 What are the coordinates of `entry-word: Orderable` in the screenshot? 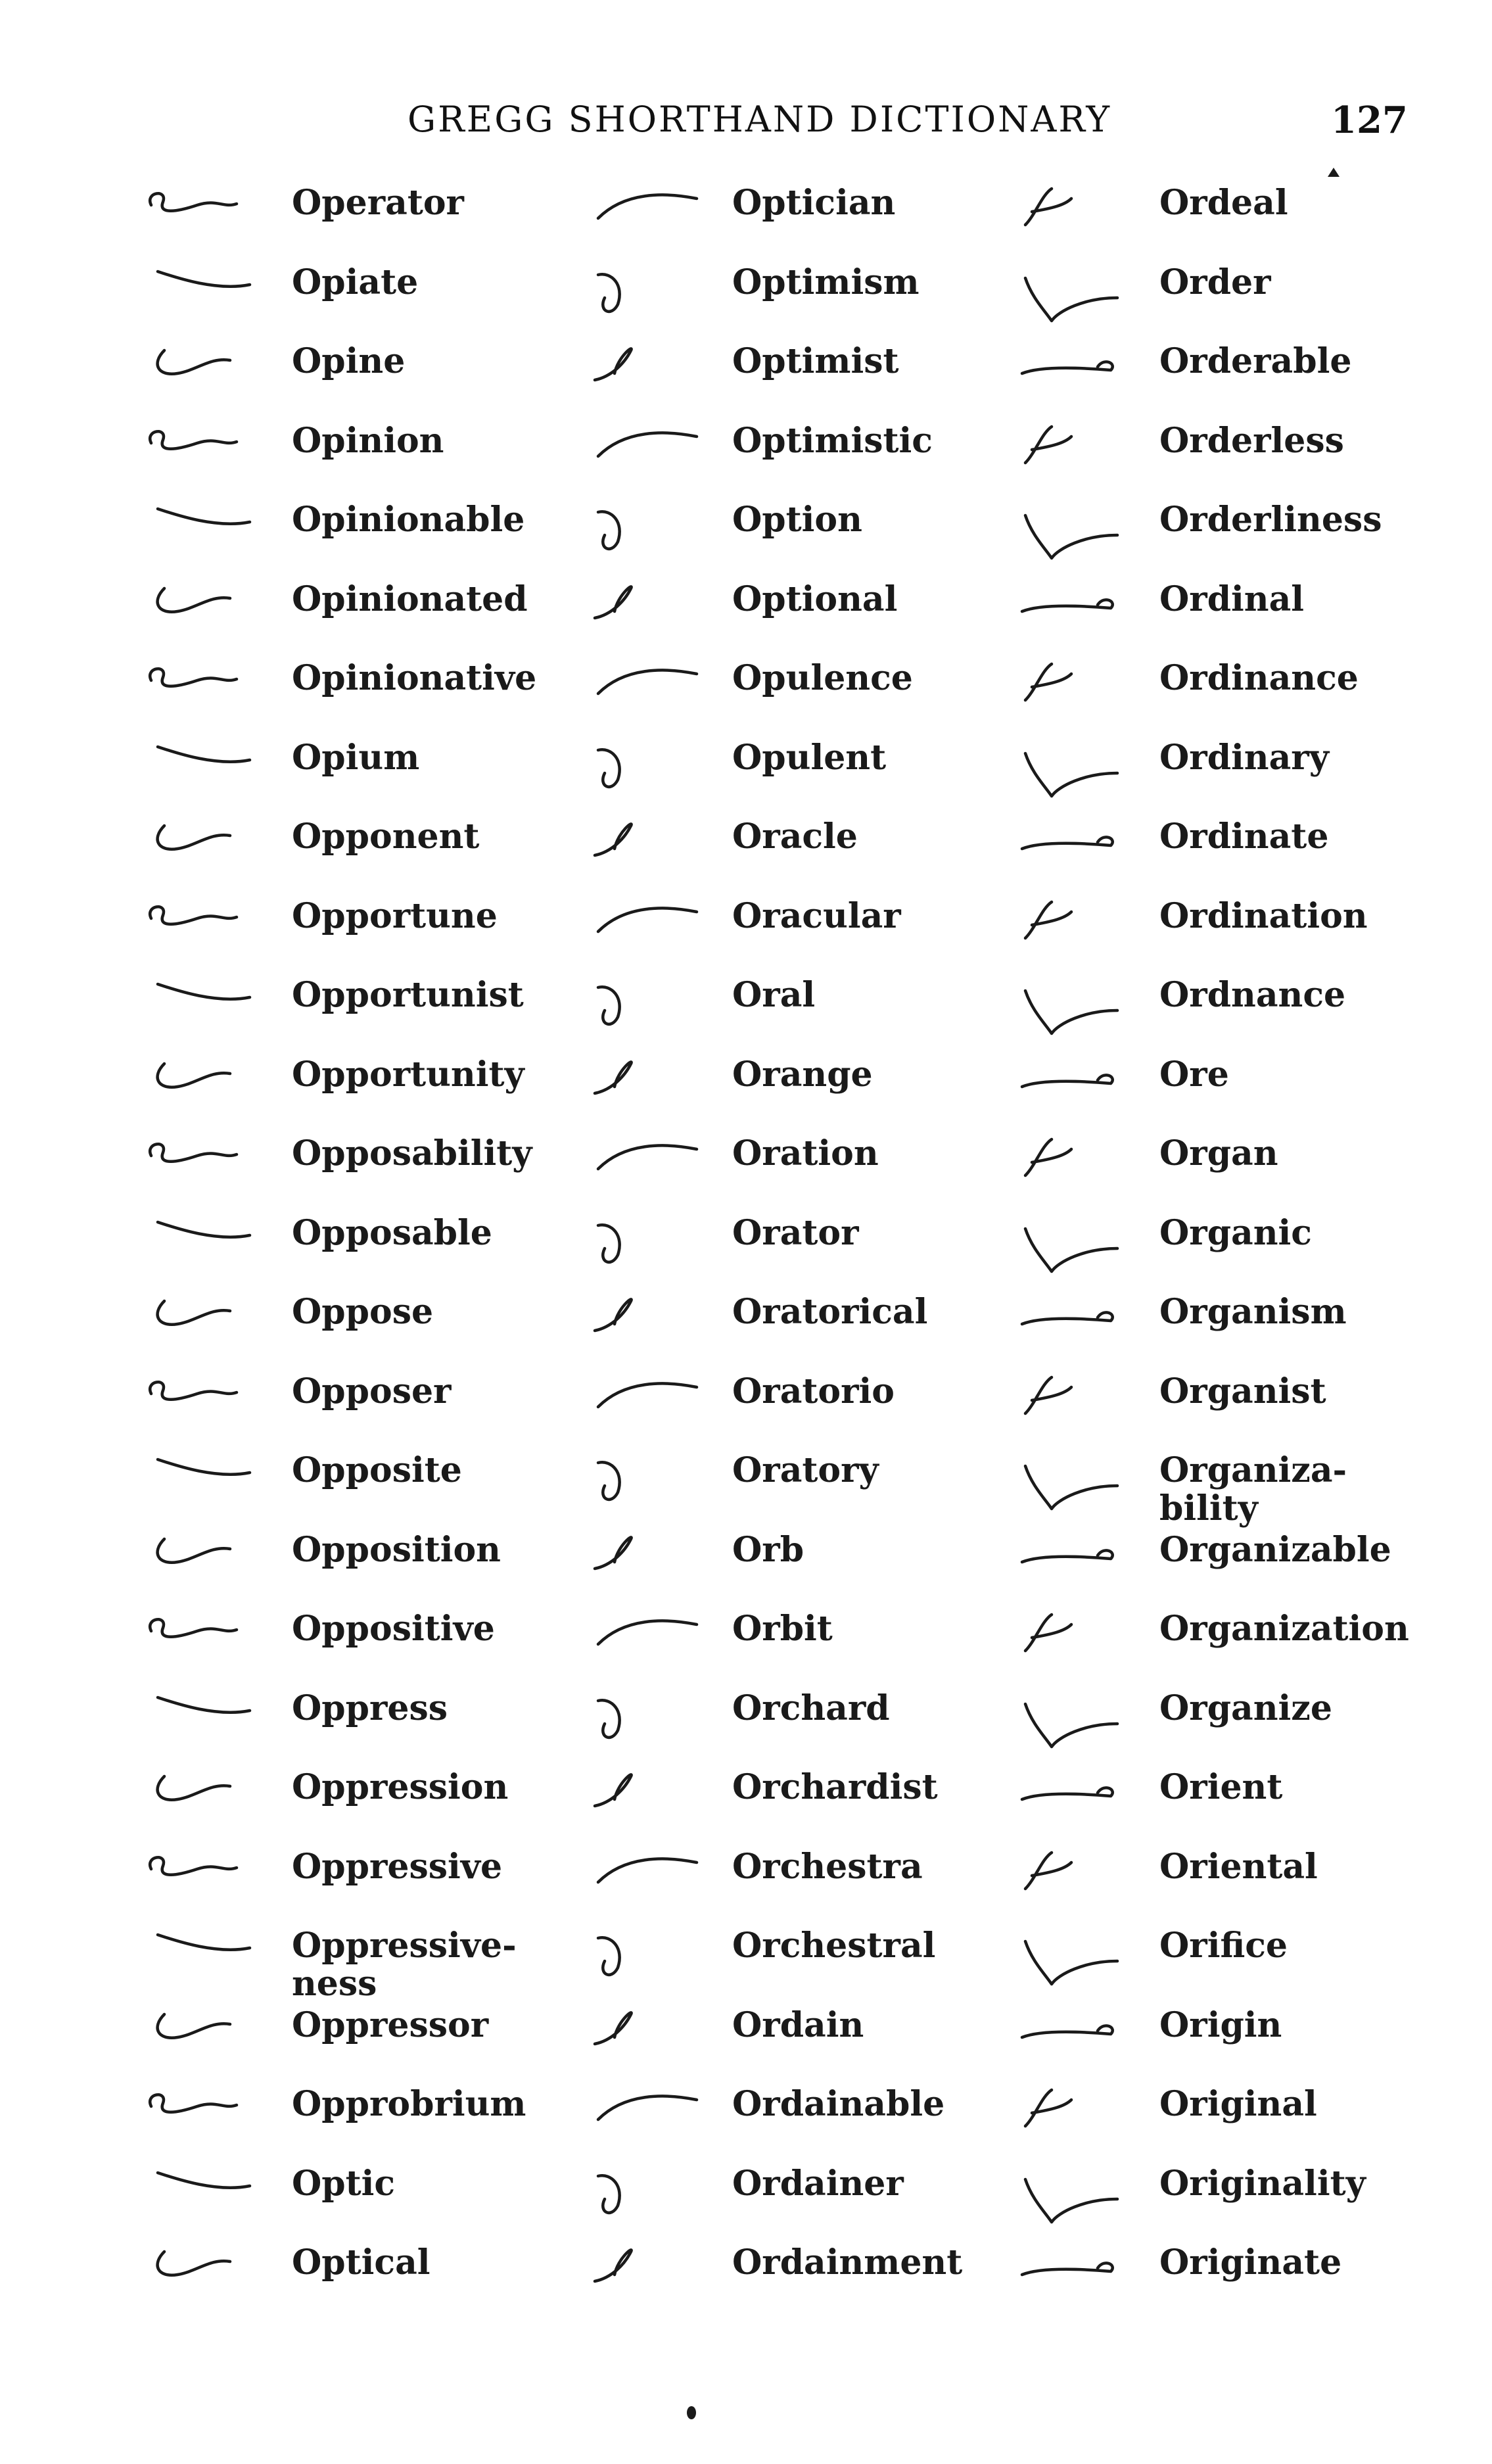 It's located at (1255, 361).